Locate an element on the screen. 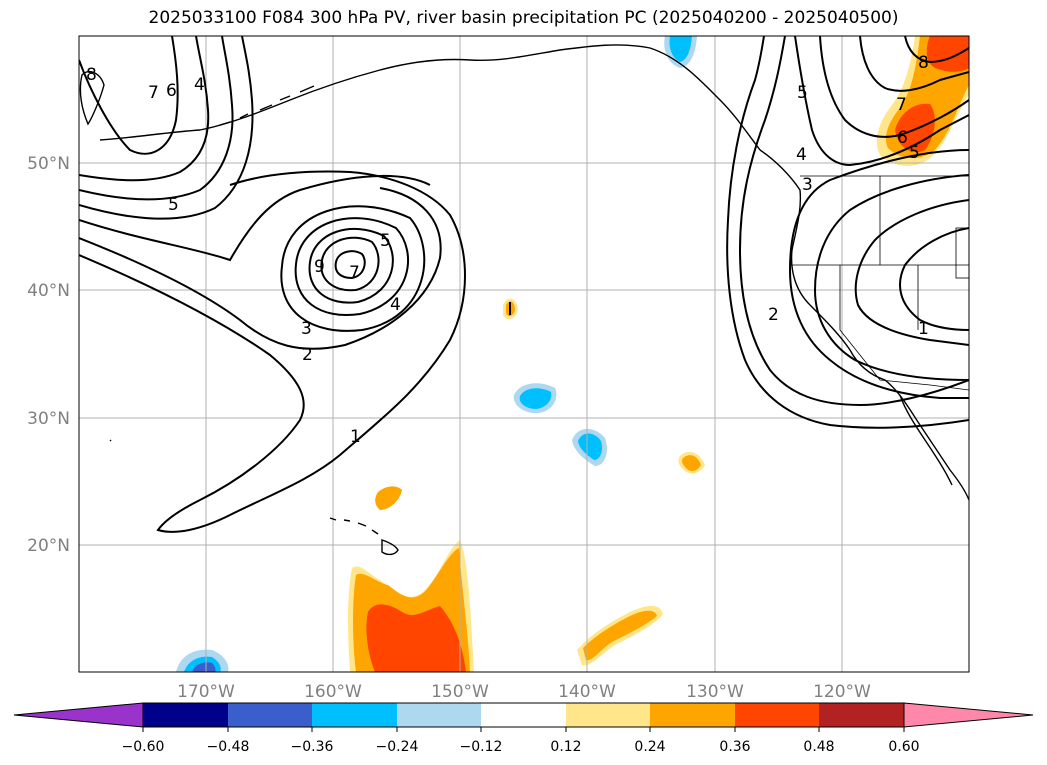 This screenshot has height=765, width=1047. colorbar-frame is located at coordinates (523, 715).